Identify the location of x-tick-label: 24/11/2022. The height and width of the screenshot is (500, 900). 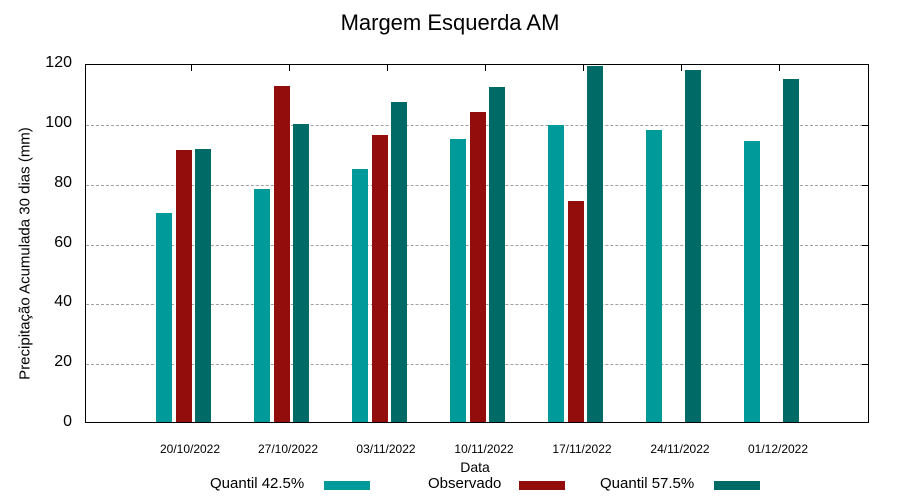
(680, 449).